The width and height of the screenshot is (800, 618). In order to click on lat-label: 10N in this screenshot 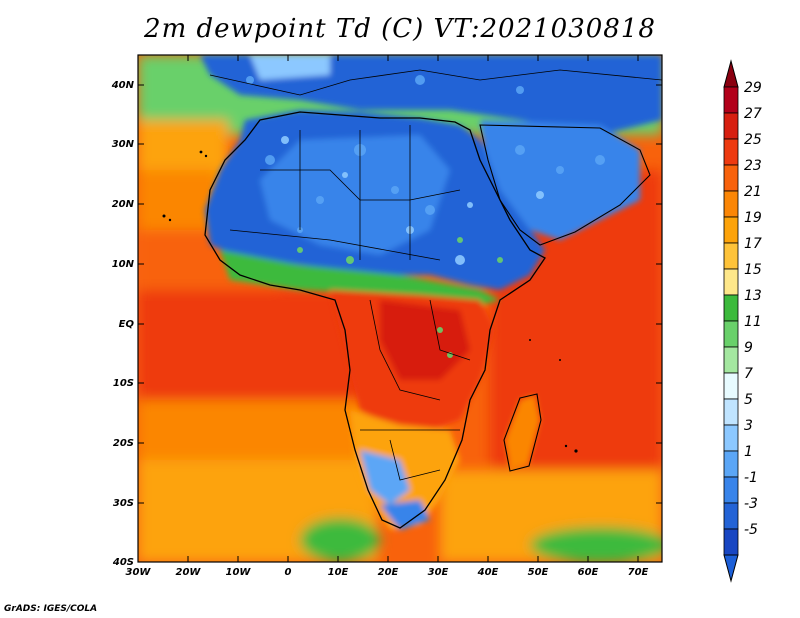, I will do `click(123, 264)`.